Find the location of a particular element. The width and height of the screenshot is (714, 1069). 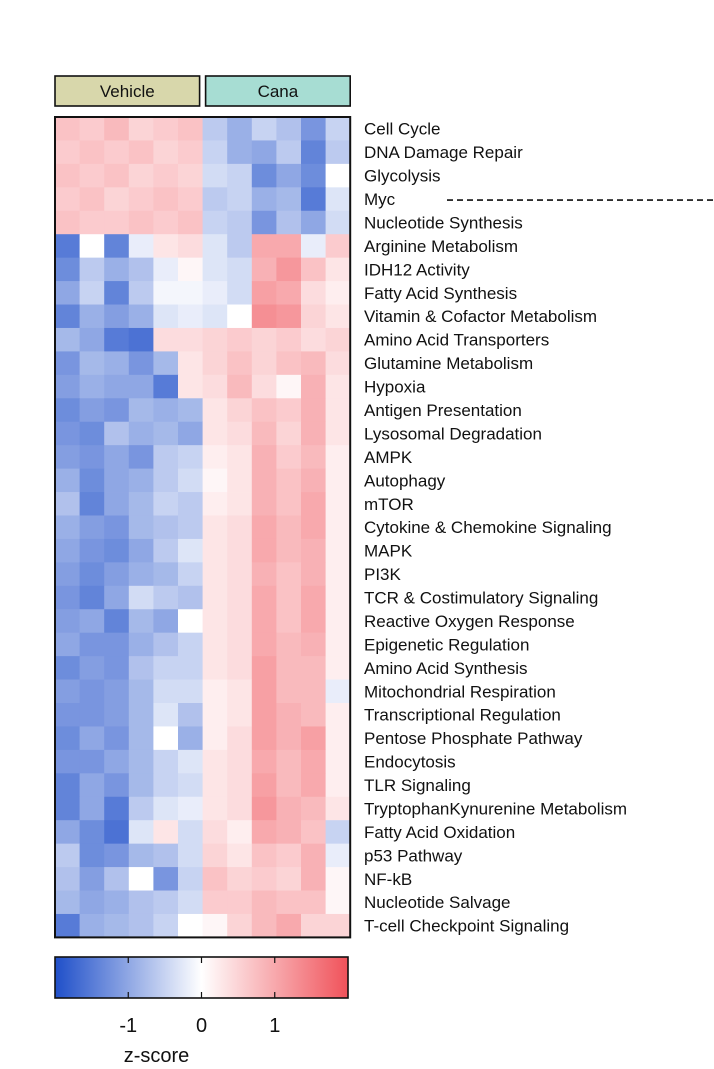

row-label: Lysosomal Degradation is located at coordinates (453, 433).